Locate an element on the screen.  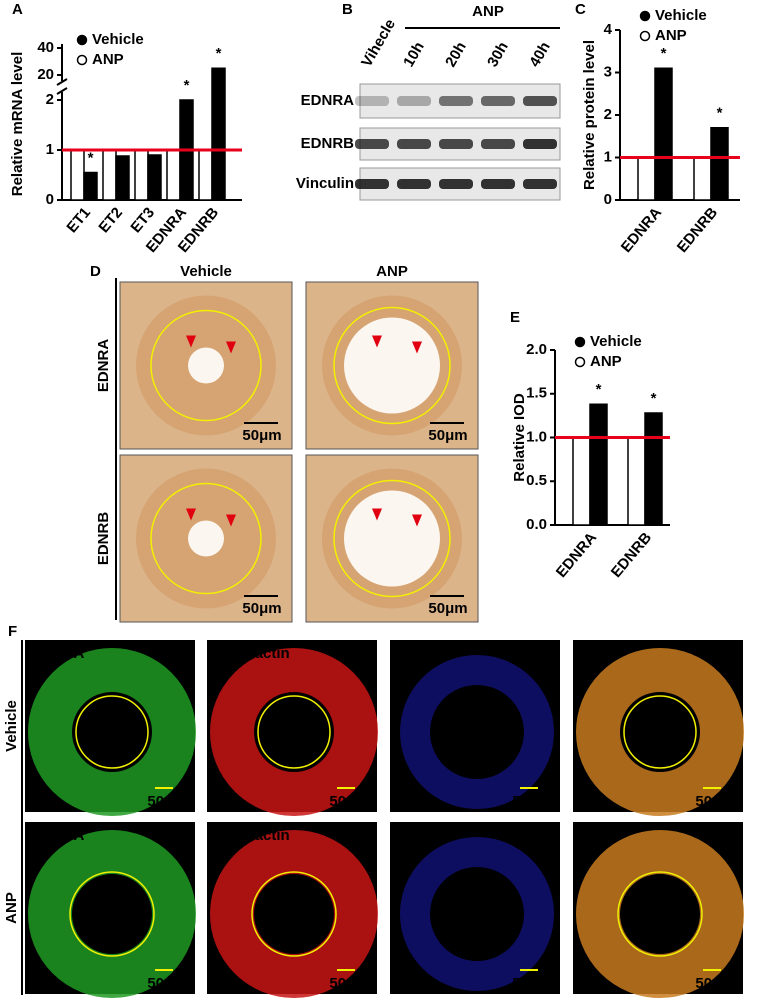
y-tick-label: 0 is located at coordinates (608, 199).